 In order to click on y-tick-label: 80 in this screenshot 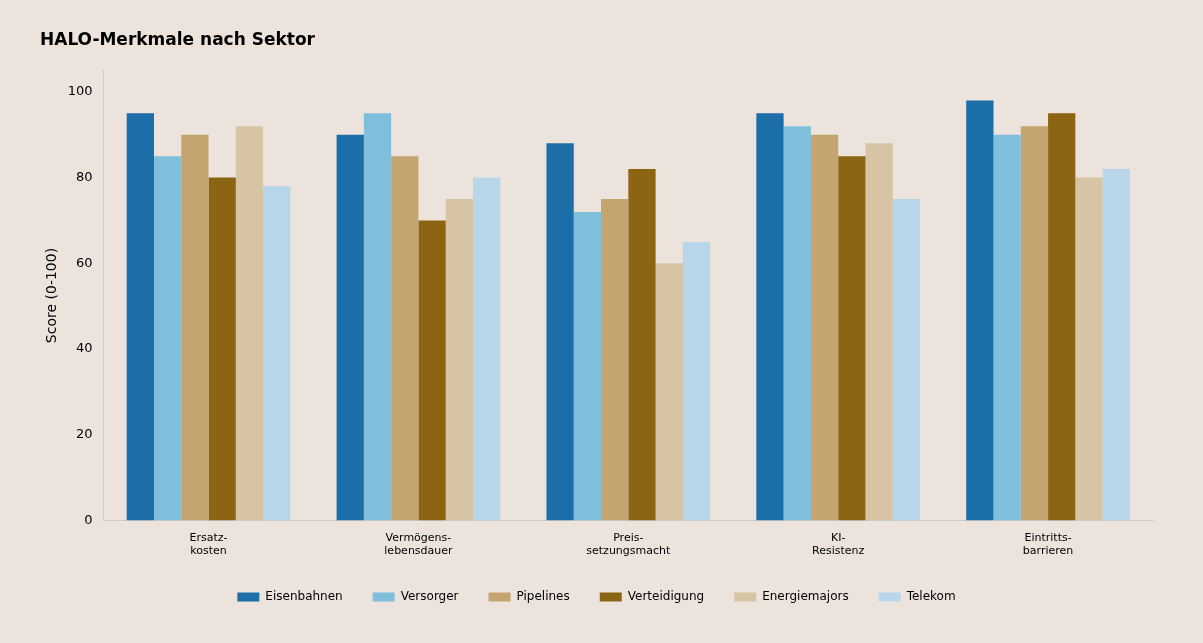, I will do `click(84, 176)`.